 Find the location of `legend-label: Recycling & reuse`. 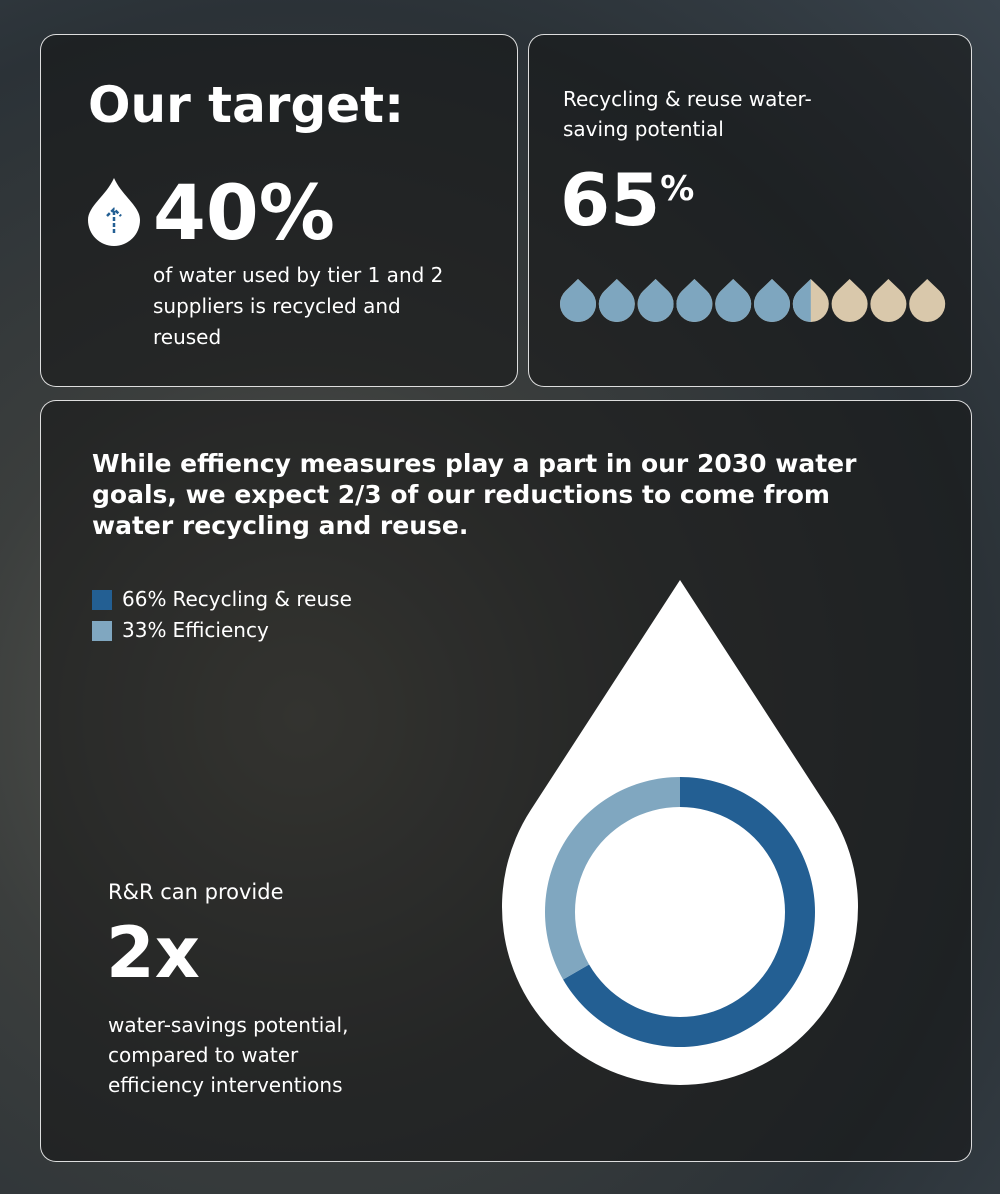

legend-label: Recycling & reuse is located at coordinates (262, 599).